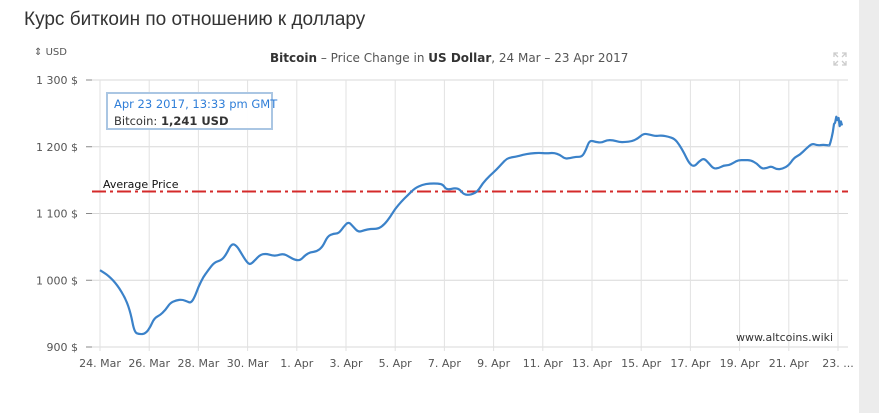 The height and width of the screenshot is (413, 879). What do you see at coordinates (785, 337) in the screenshot?
I see `watermark: www.altcoins.wiki` at bounding box center [785, 337].